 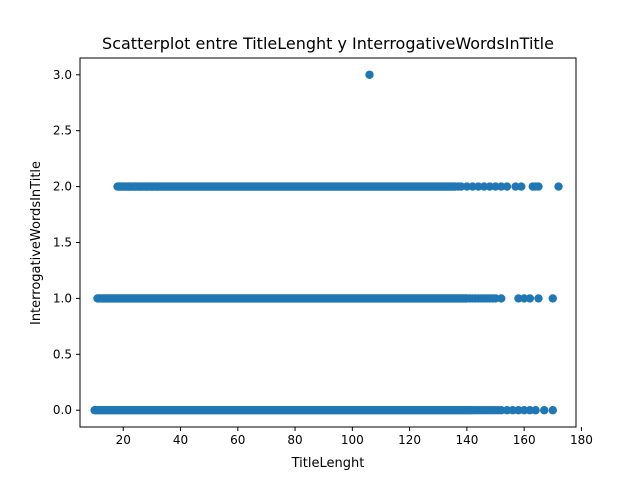 What do you see at coordinates (237, 440) in the screenshot?
I see `x-tick-label: 60` at bounding box center [237, 440].